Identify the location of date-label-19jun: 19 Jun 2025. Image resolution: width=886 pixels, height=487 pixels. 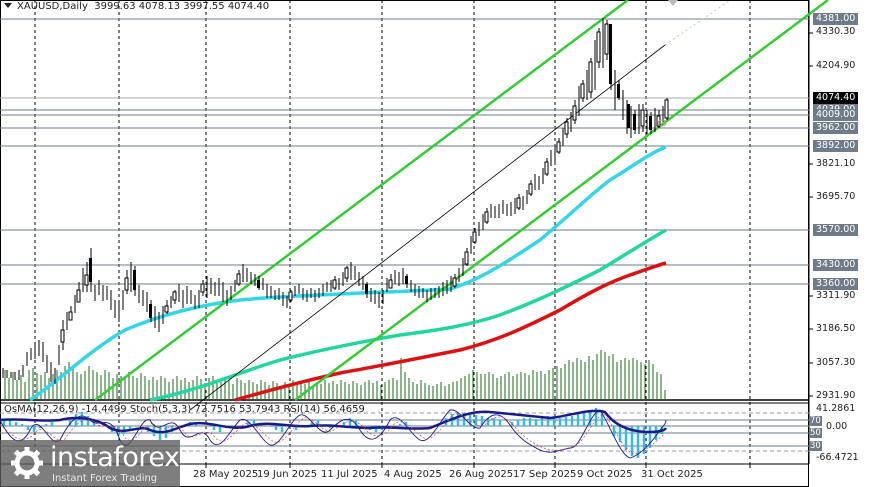
(287, 474).